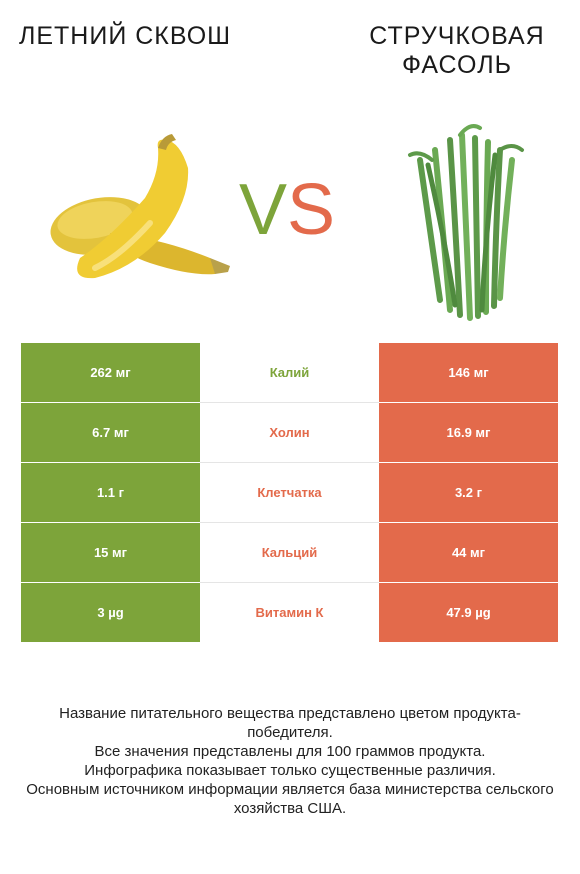  I want to click on nutrient-name: Кальций, so click(289, 552).